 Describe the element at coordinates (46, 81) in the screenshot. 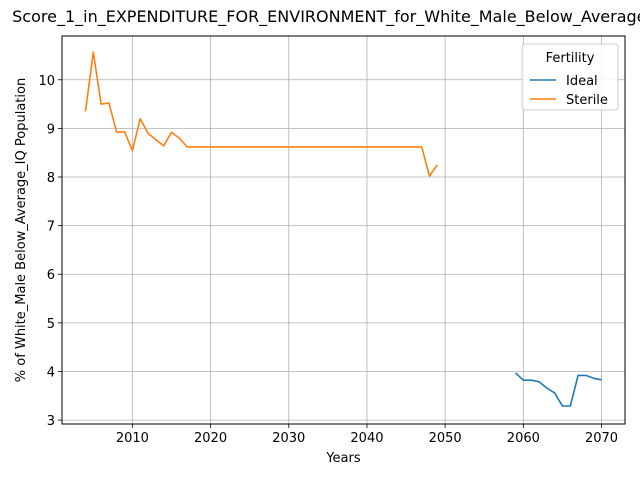

I see `y-tick-label: 10` at that location.